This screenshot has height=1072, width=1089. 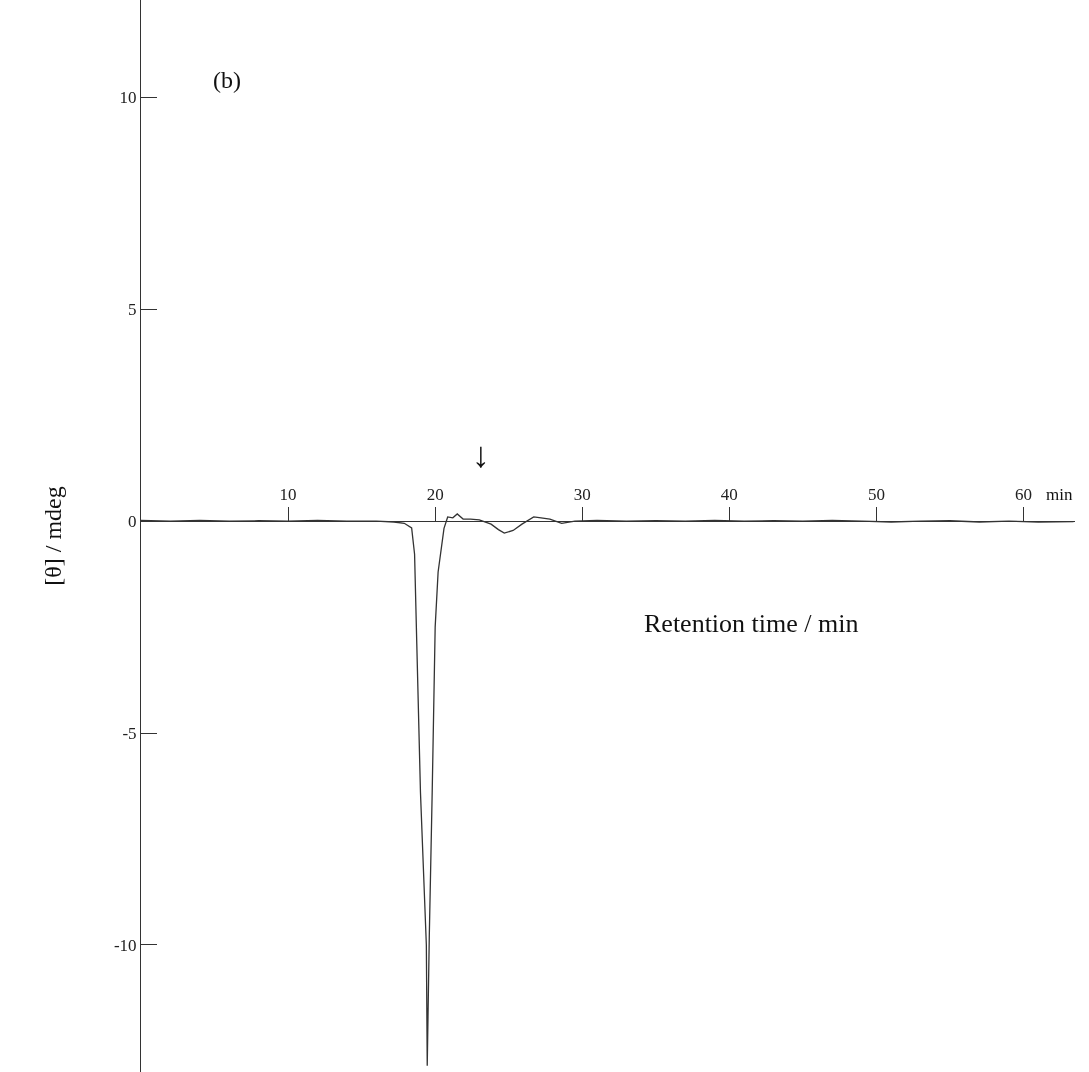 I want to click on y-tick-label: -10, so click(x=125, y=945).